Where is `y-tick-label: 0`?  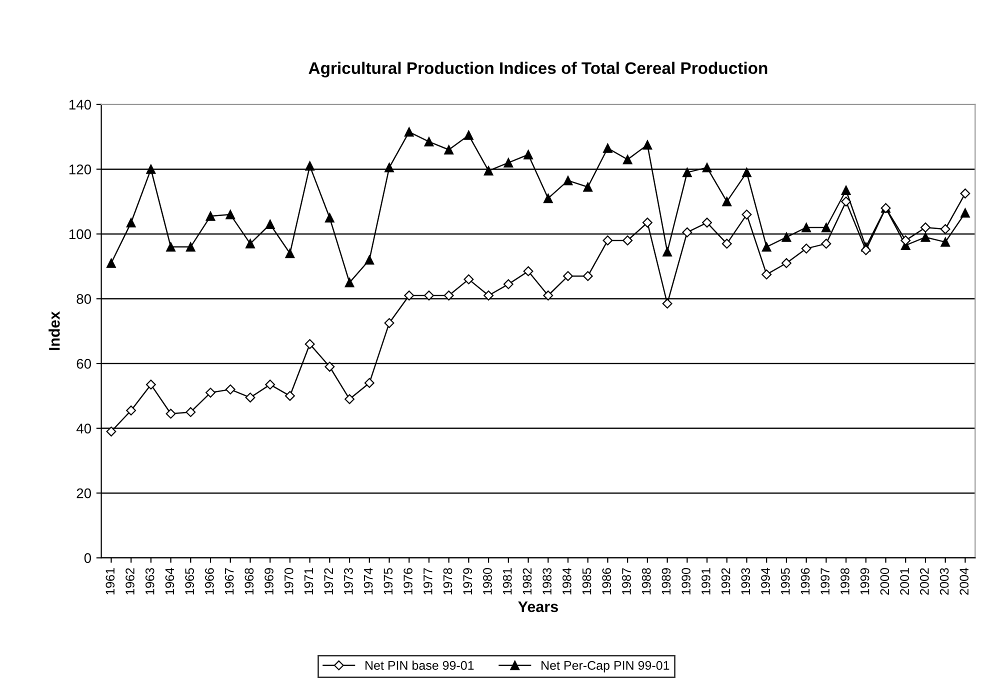
y-tick-label: 0 is located at coordinates (88, 558).